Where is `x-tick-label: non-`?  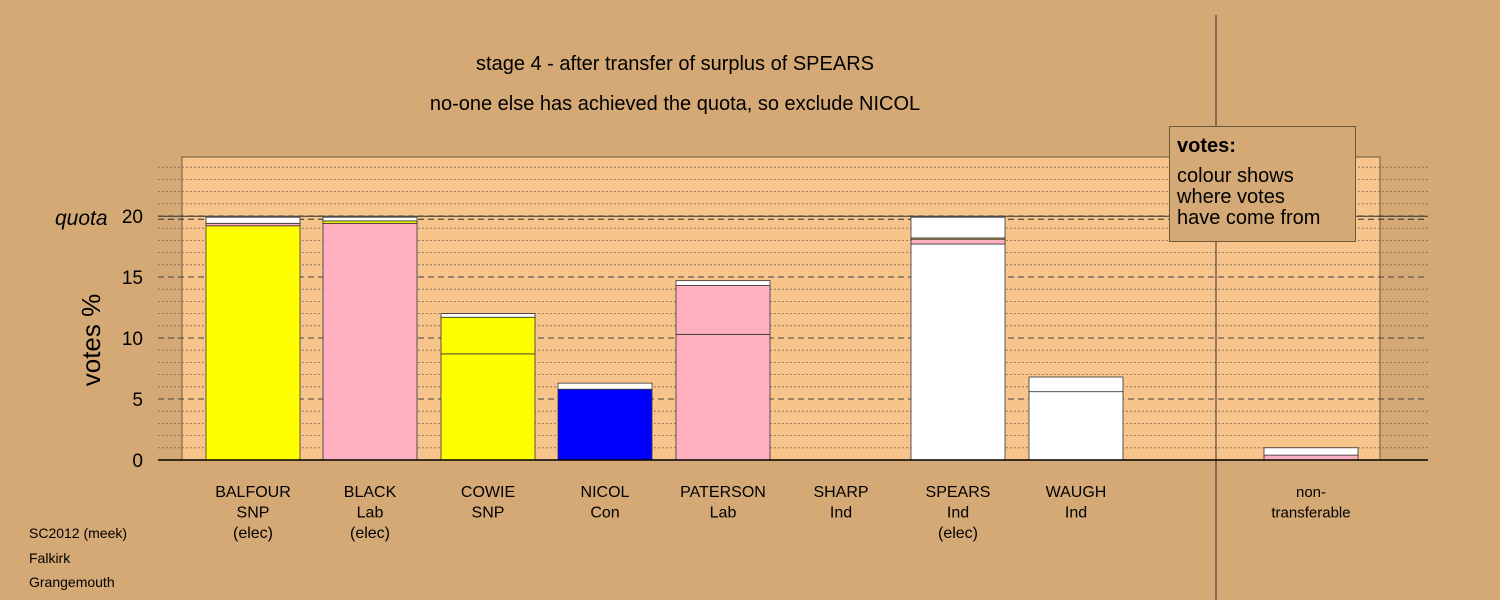 x-tick-label: non- is located at coordinates (1311, 492).